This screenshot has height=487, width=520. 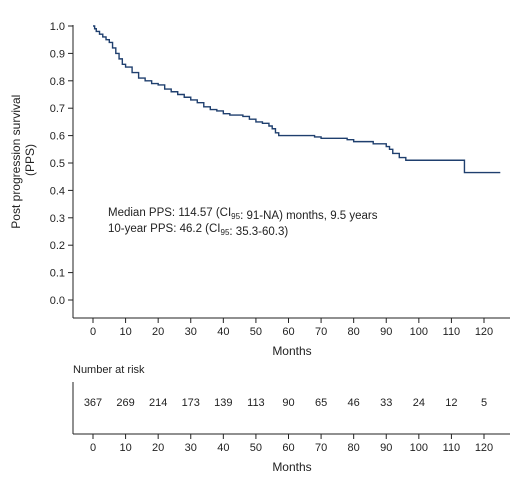 What do you see at coordinates (57, 82) in the screenshot?
I see `y-tick-label: 0.8` at bounding box center [57, 82].